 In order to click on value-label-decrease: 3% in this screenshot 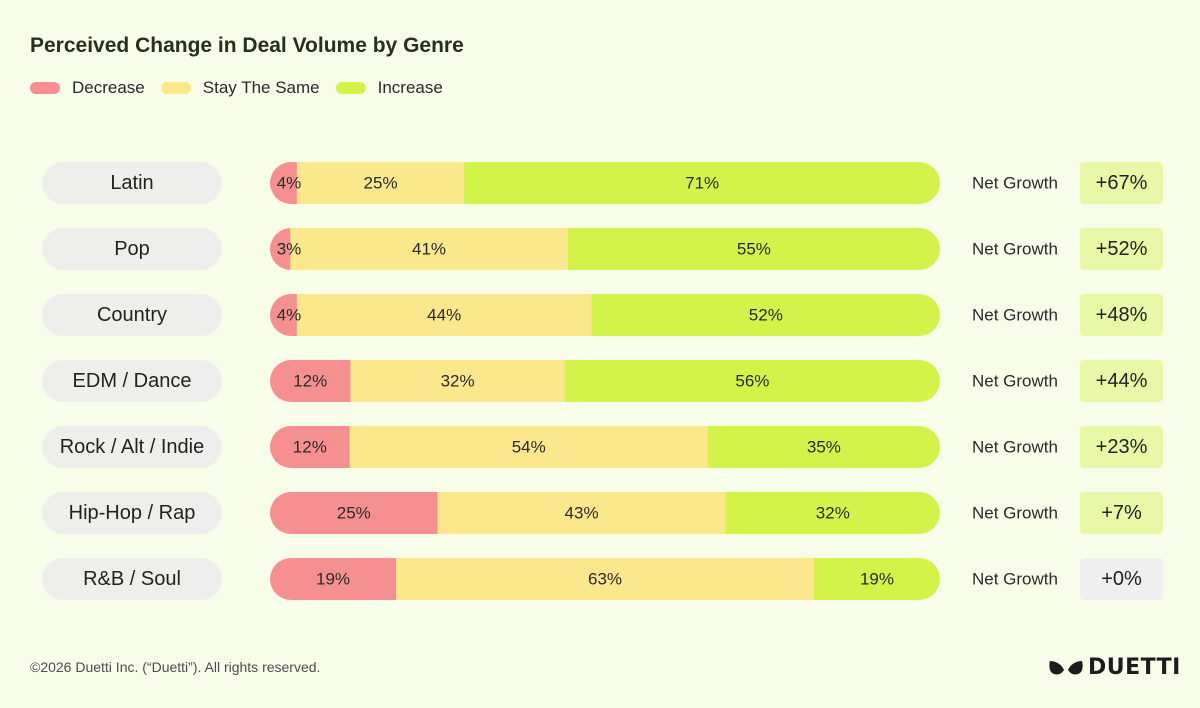, I will do `click(289, 249)`.